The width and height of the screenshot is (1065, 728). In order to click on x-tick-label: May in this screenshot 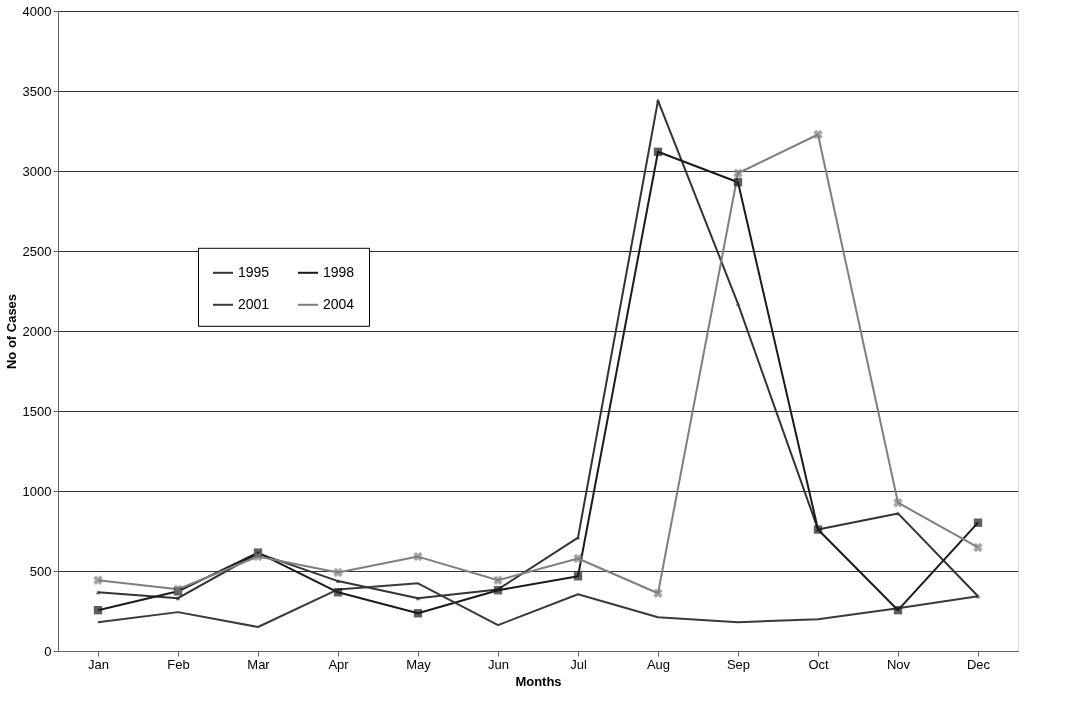, I will do `click(419, 664)`.